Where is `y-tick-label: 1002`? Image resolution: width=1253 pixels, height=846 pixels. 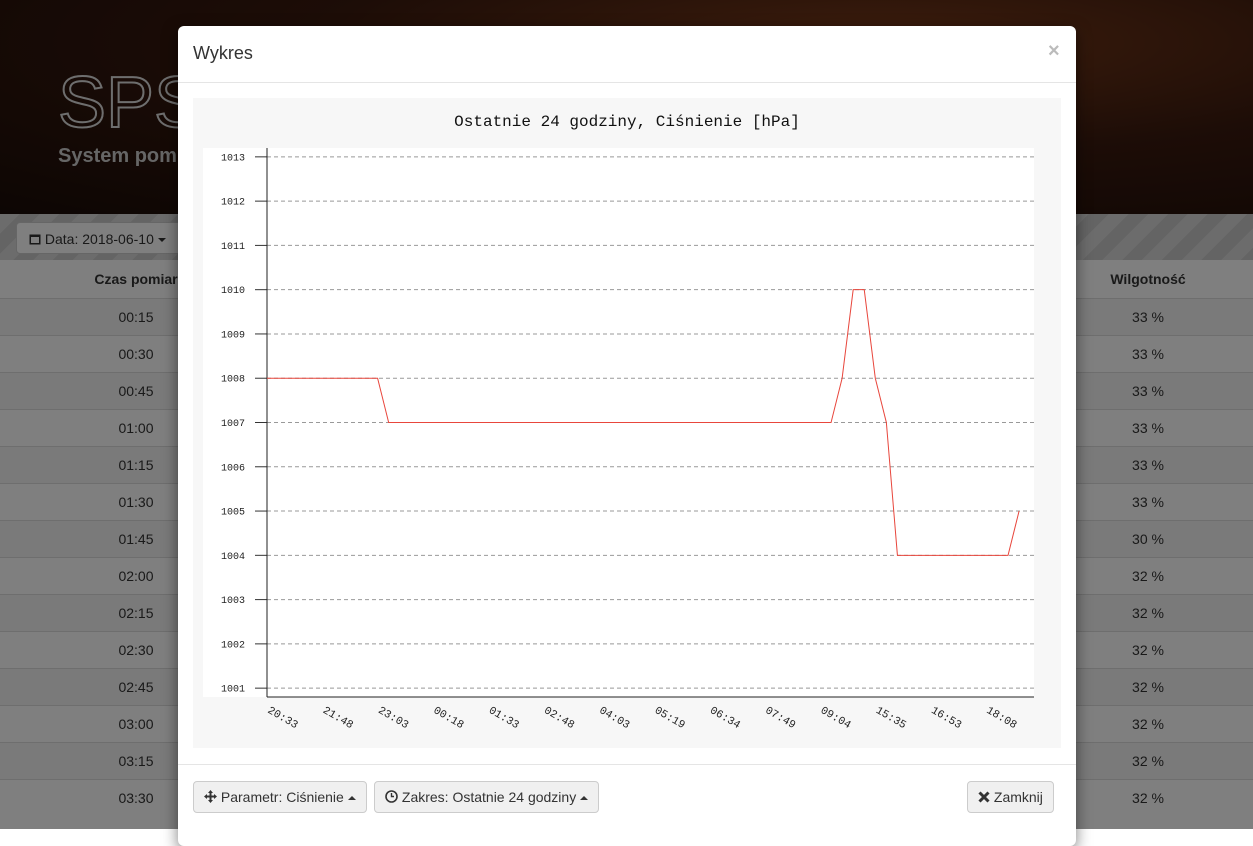
y-tick-label: 1002 is located at coordinates (233, 645).